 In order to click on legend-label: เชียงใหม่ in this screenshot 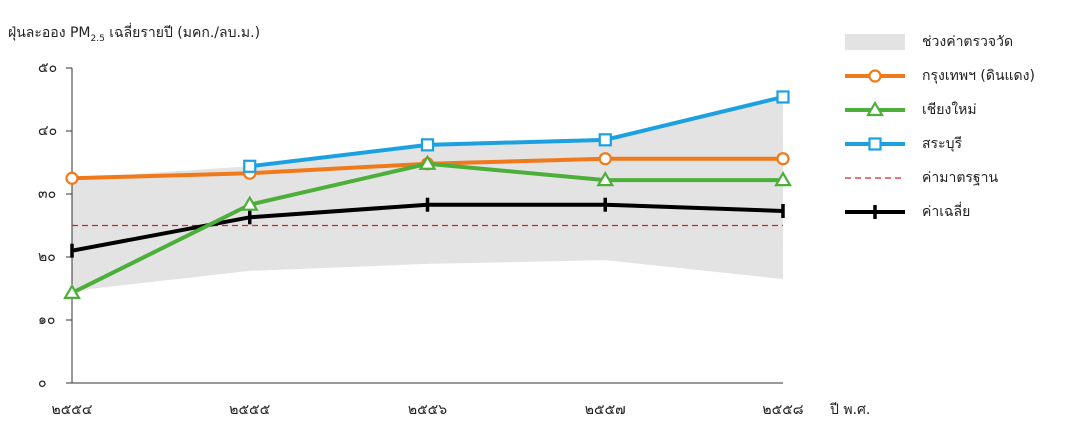, I will do `click(949, 109)`.